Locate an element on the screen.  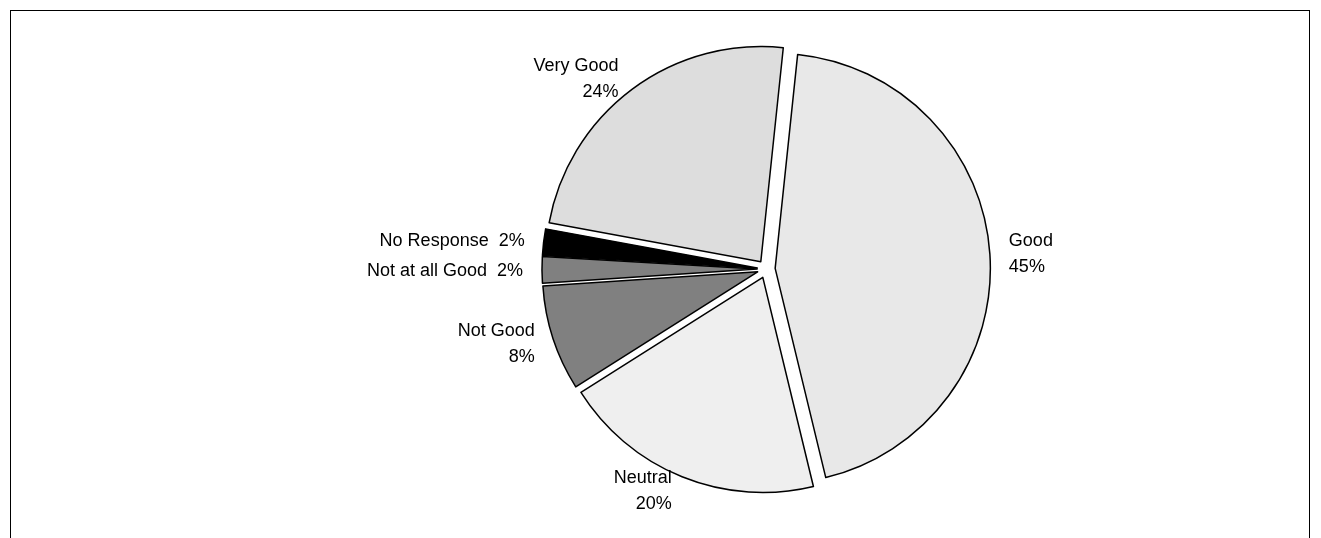
data-label: 45% is located at coordinates (1026, 266).